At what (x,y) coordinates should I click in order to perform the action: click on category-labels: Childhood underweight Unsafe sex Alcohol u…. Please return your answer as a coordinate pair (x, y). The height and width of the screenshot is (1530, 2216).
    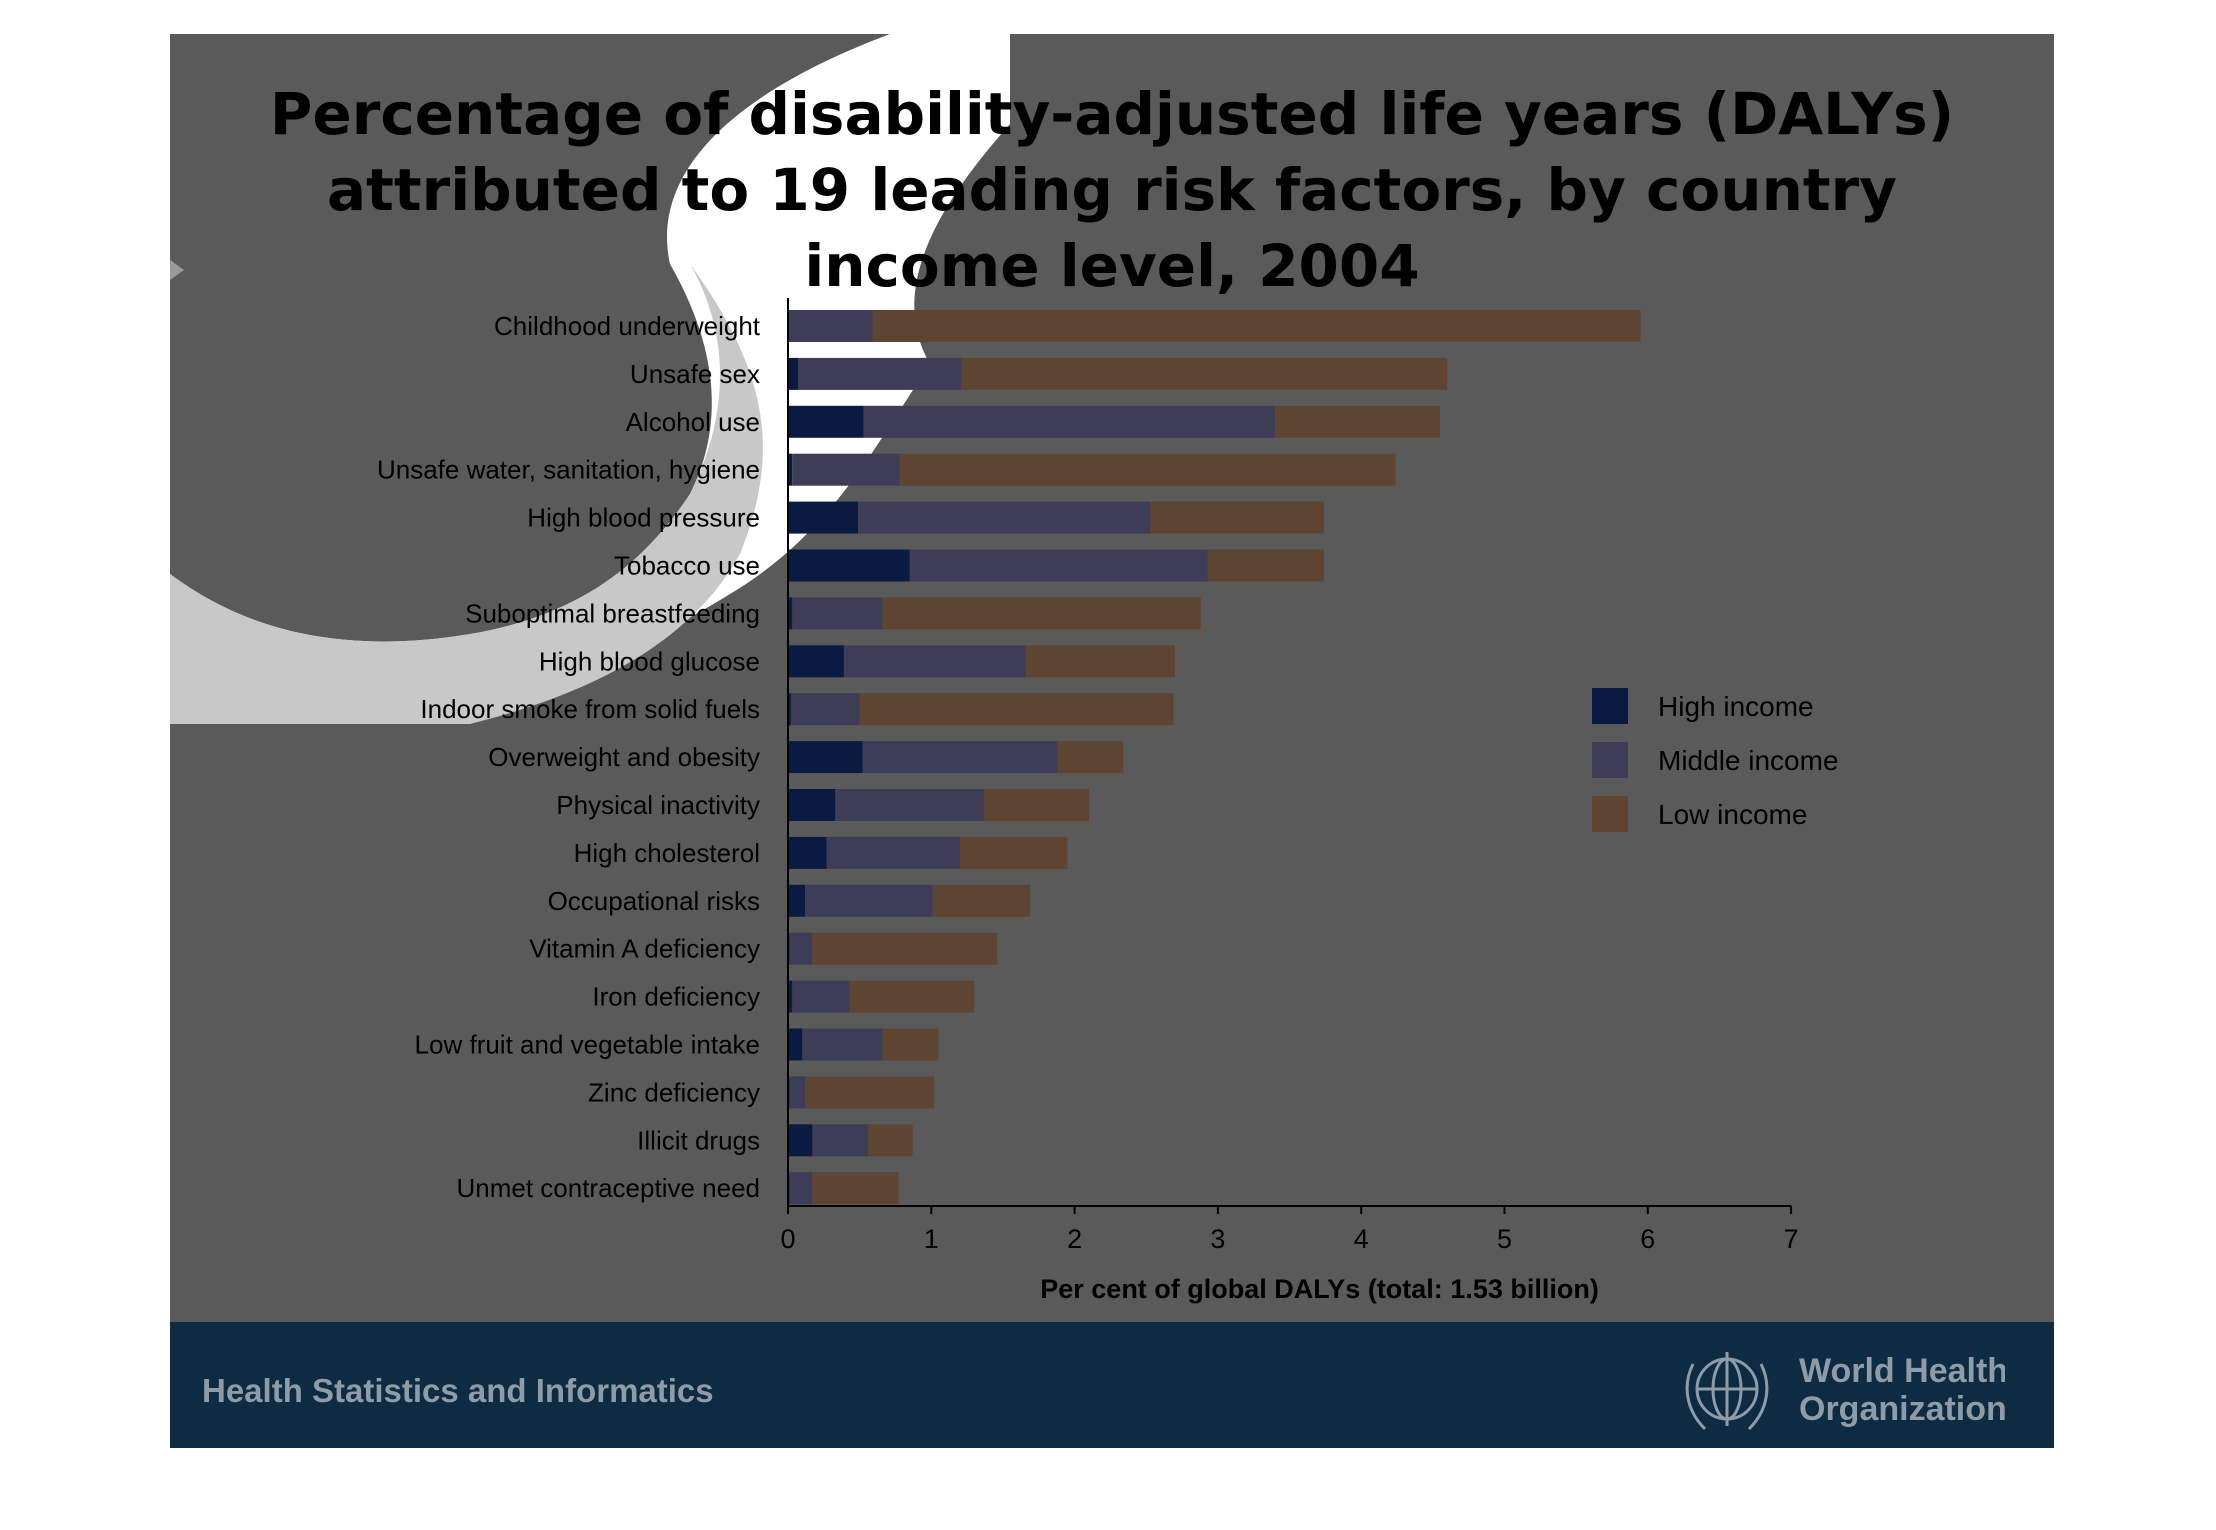
    Looking at the image, I should click on (569, 757).